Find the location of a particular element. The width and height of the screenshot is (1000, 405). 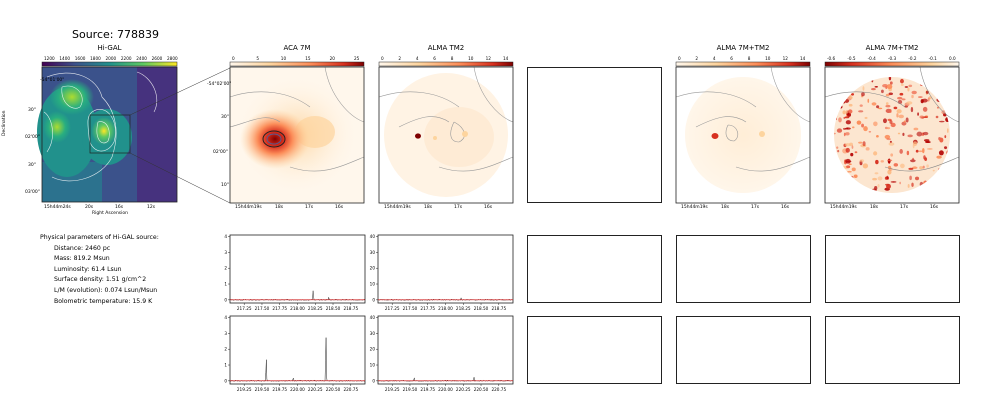

y-tick-label: 40 is located at coordinates (373, 317).